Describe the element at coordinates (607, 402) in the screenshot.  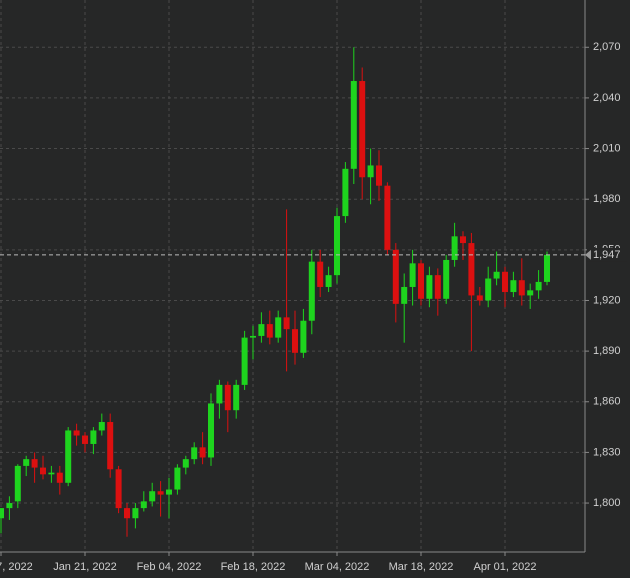
I see `y-tick-label: 1,860` at that location.